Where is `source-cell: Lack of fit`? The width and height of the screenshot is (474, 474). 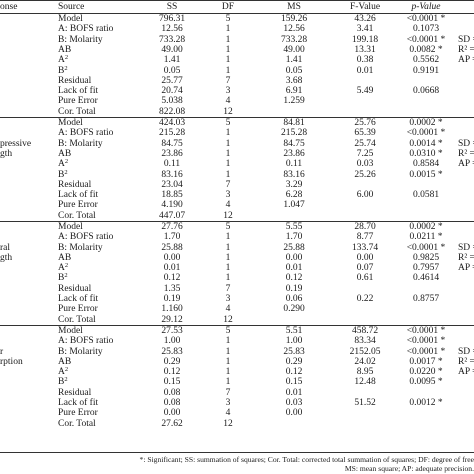
source-cell: Lack of fit is located at coordinates (78, 299).